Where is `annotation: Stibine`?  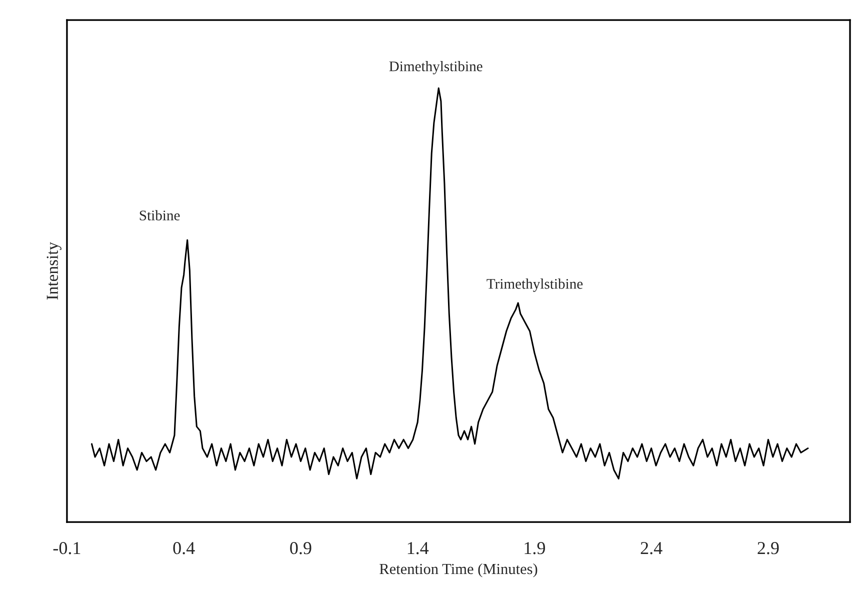
annotation: Stibine is located at coordinates (160, 215).